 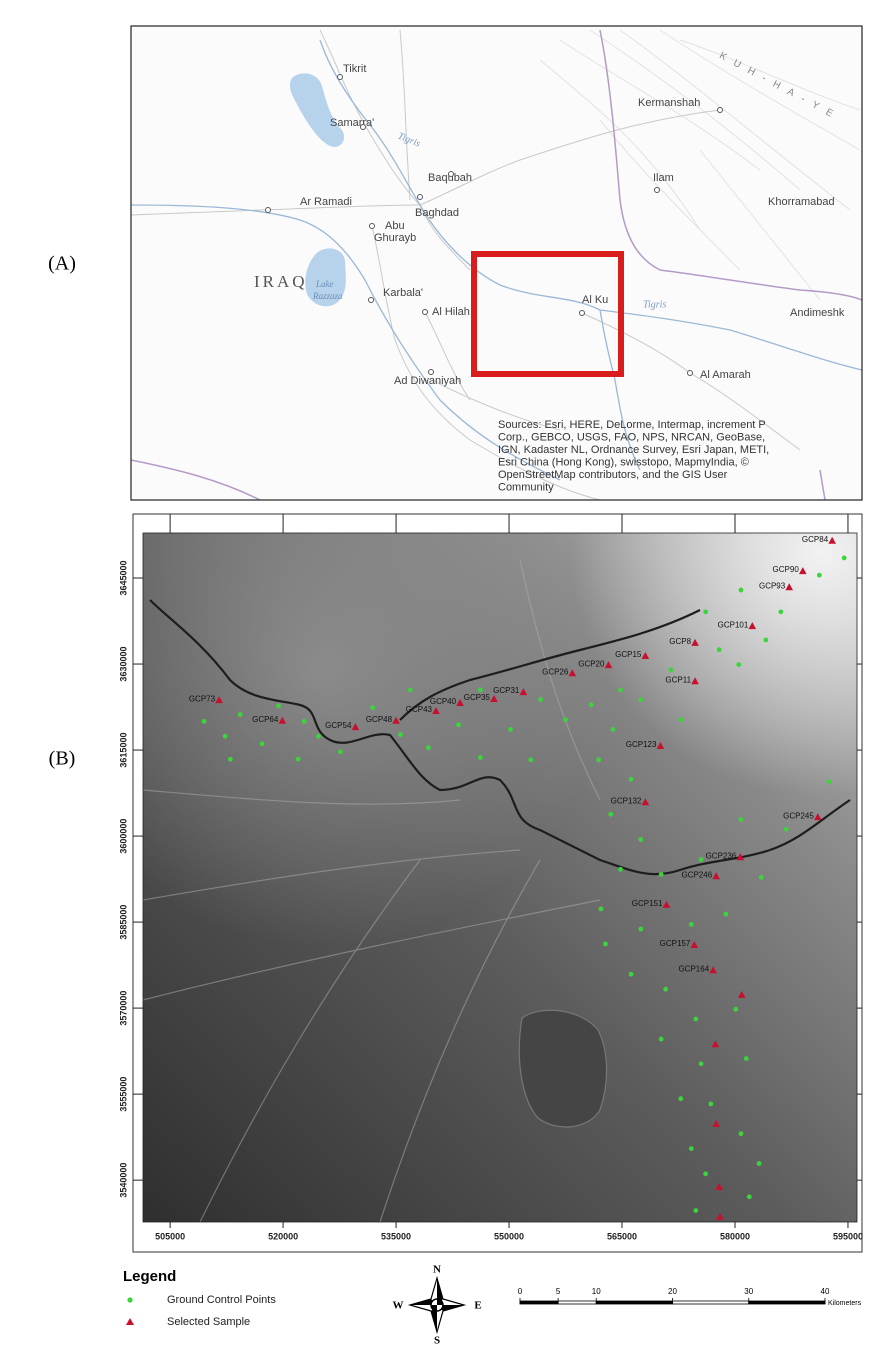 What do you see at coordinates (352, 123) in the screenshot?
I see `place-label: Samarra'` at bounding box center [352, 123].